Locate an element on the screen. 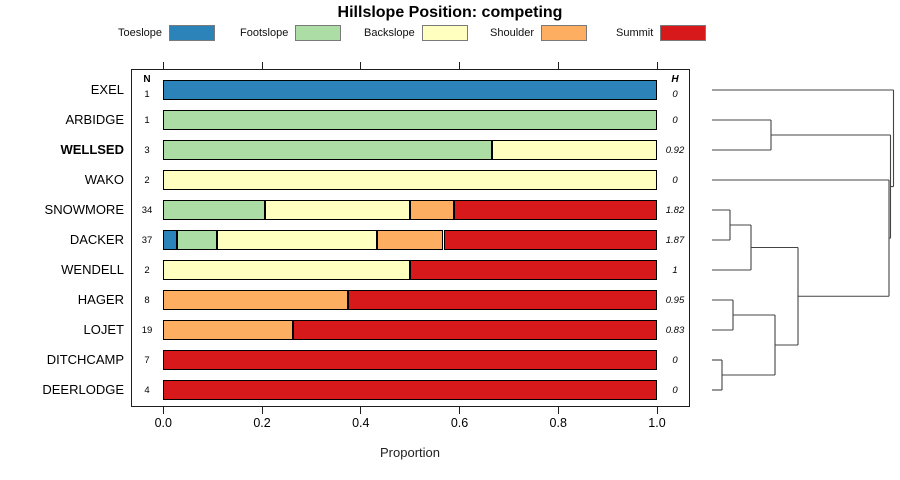  legend-item-summit: Summit is located at coordinates (661, 32).